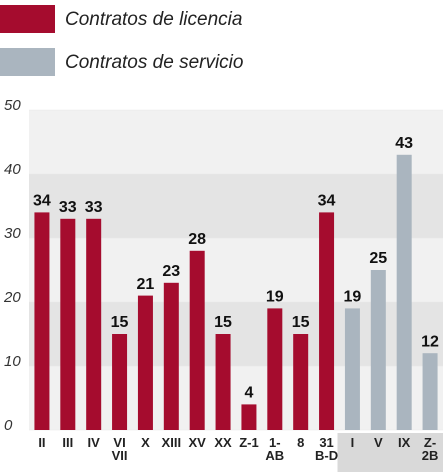  I want to click on x-tick-label: Z- 2B, so click(430, 449).